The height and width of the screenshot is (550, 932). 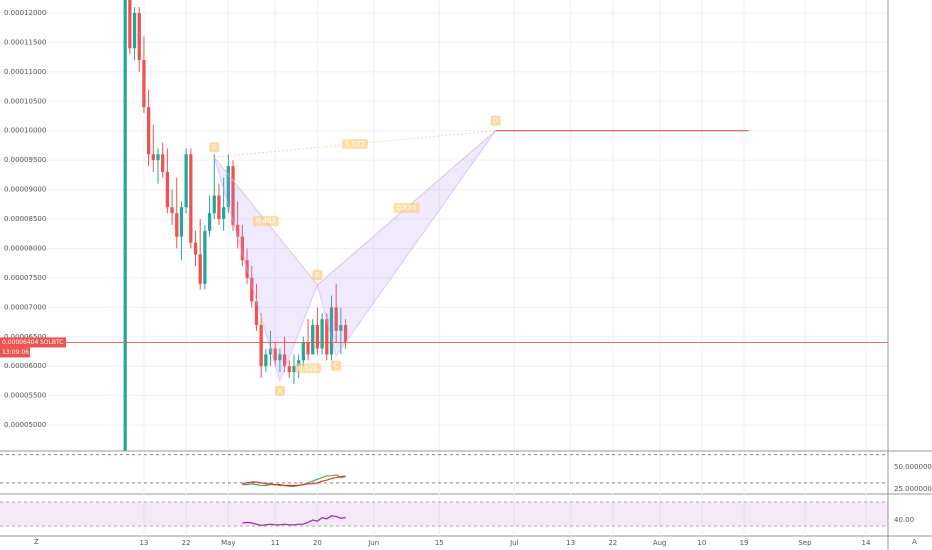 I want to click on y-tick-label: 0.00008000, so click(x=25, y=248).